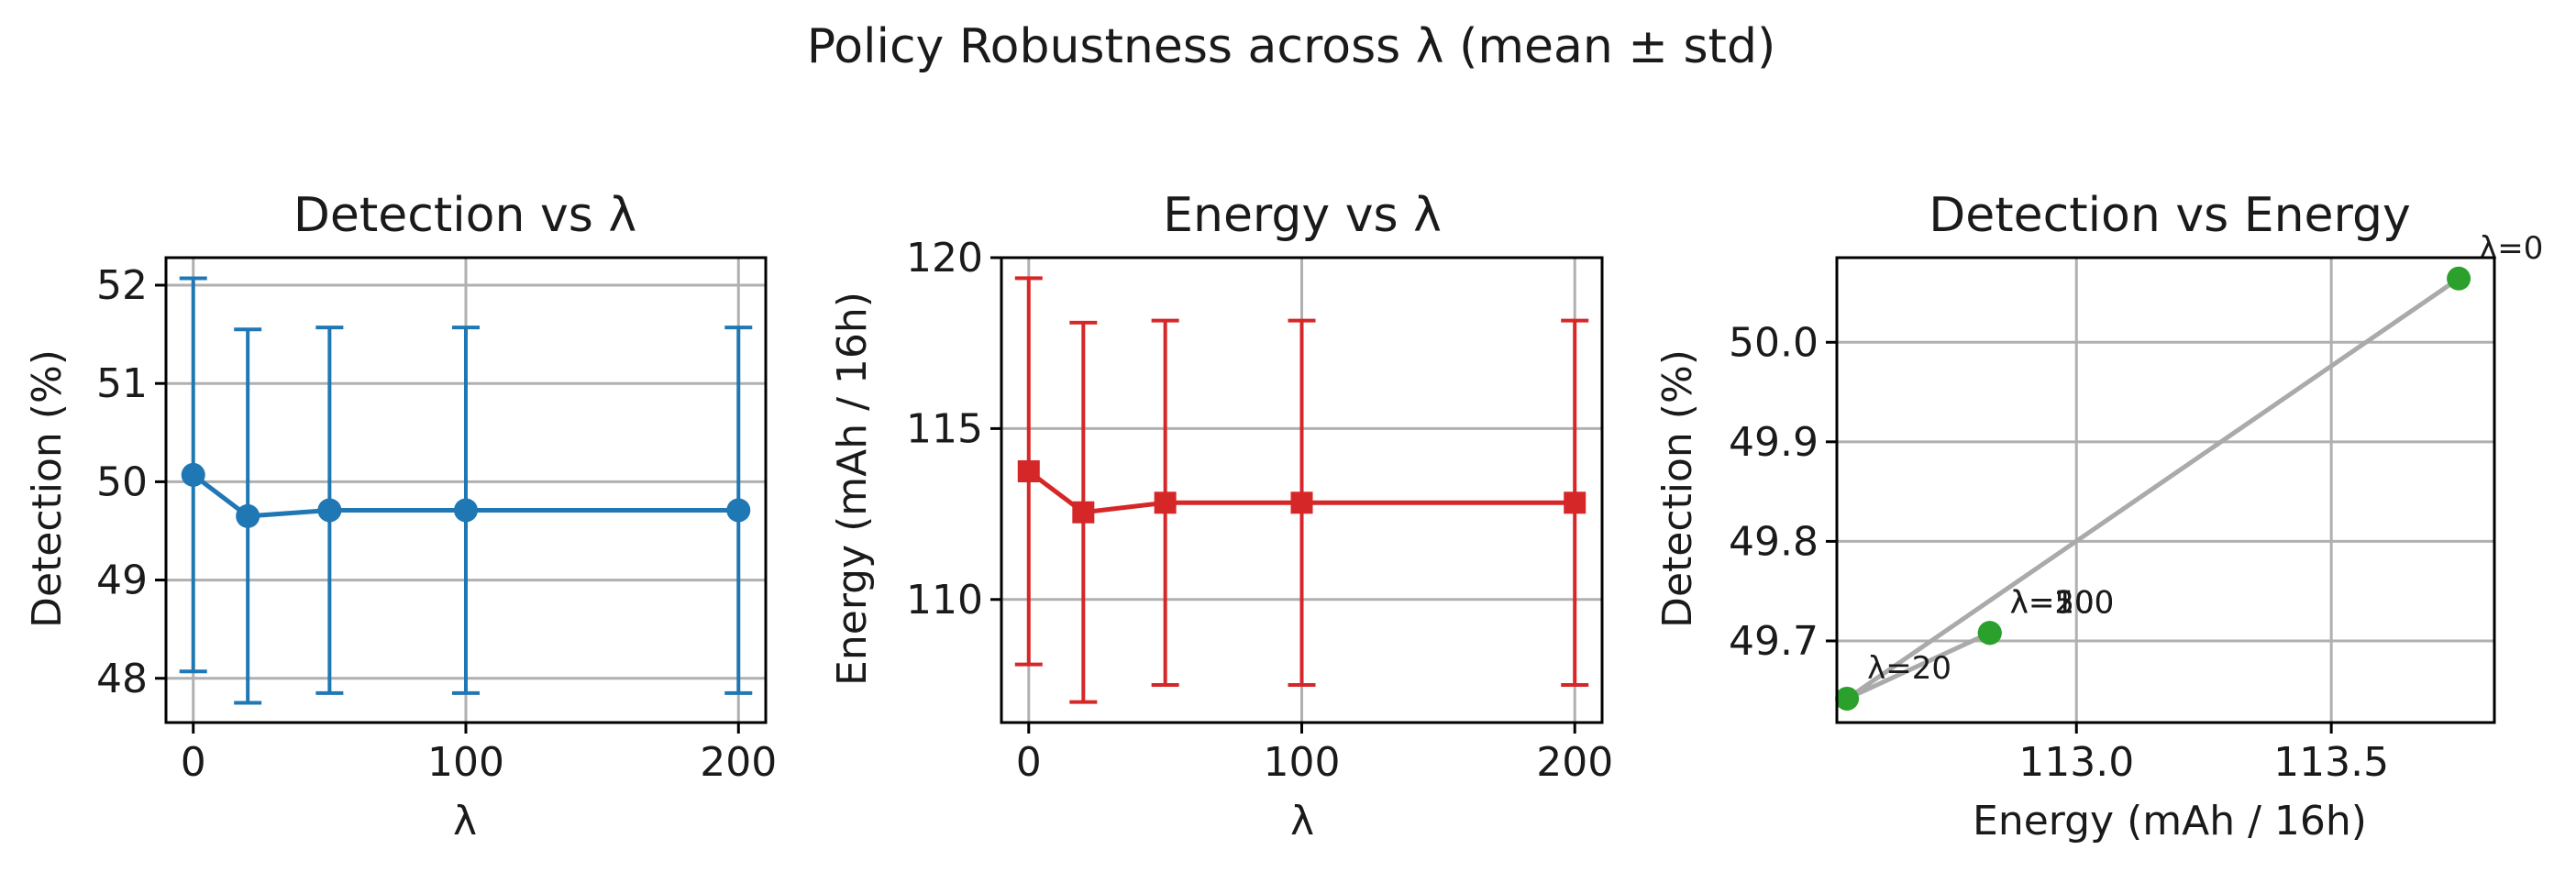 This screenshot has height=872, width=2576. I want to click on y-tick-label: 51, so click(122, 383).